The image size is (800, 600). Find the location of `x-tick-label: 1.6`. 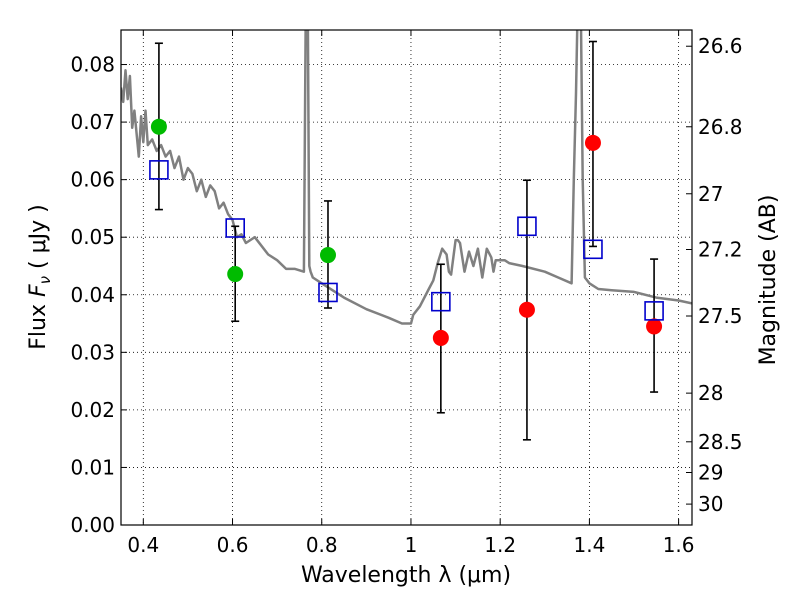

x-tick-label: 1.6 is located at coordinates (679, 545).